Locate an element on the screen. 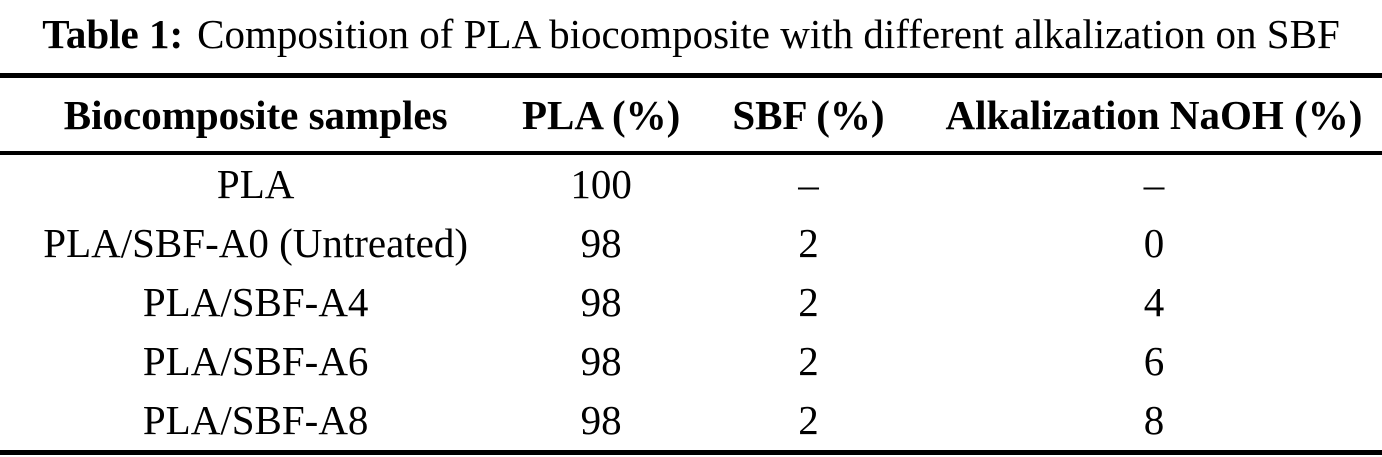 The height and width of the screenshot is (457, 1382). value-cell: 6 is located at coordinates (1154, 361).